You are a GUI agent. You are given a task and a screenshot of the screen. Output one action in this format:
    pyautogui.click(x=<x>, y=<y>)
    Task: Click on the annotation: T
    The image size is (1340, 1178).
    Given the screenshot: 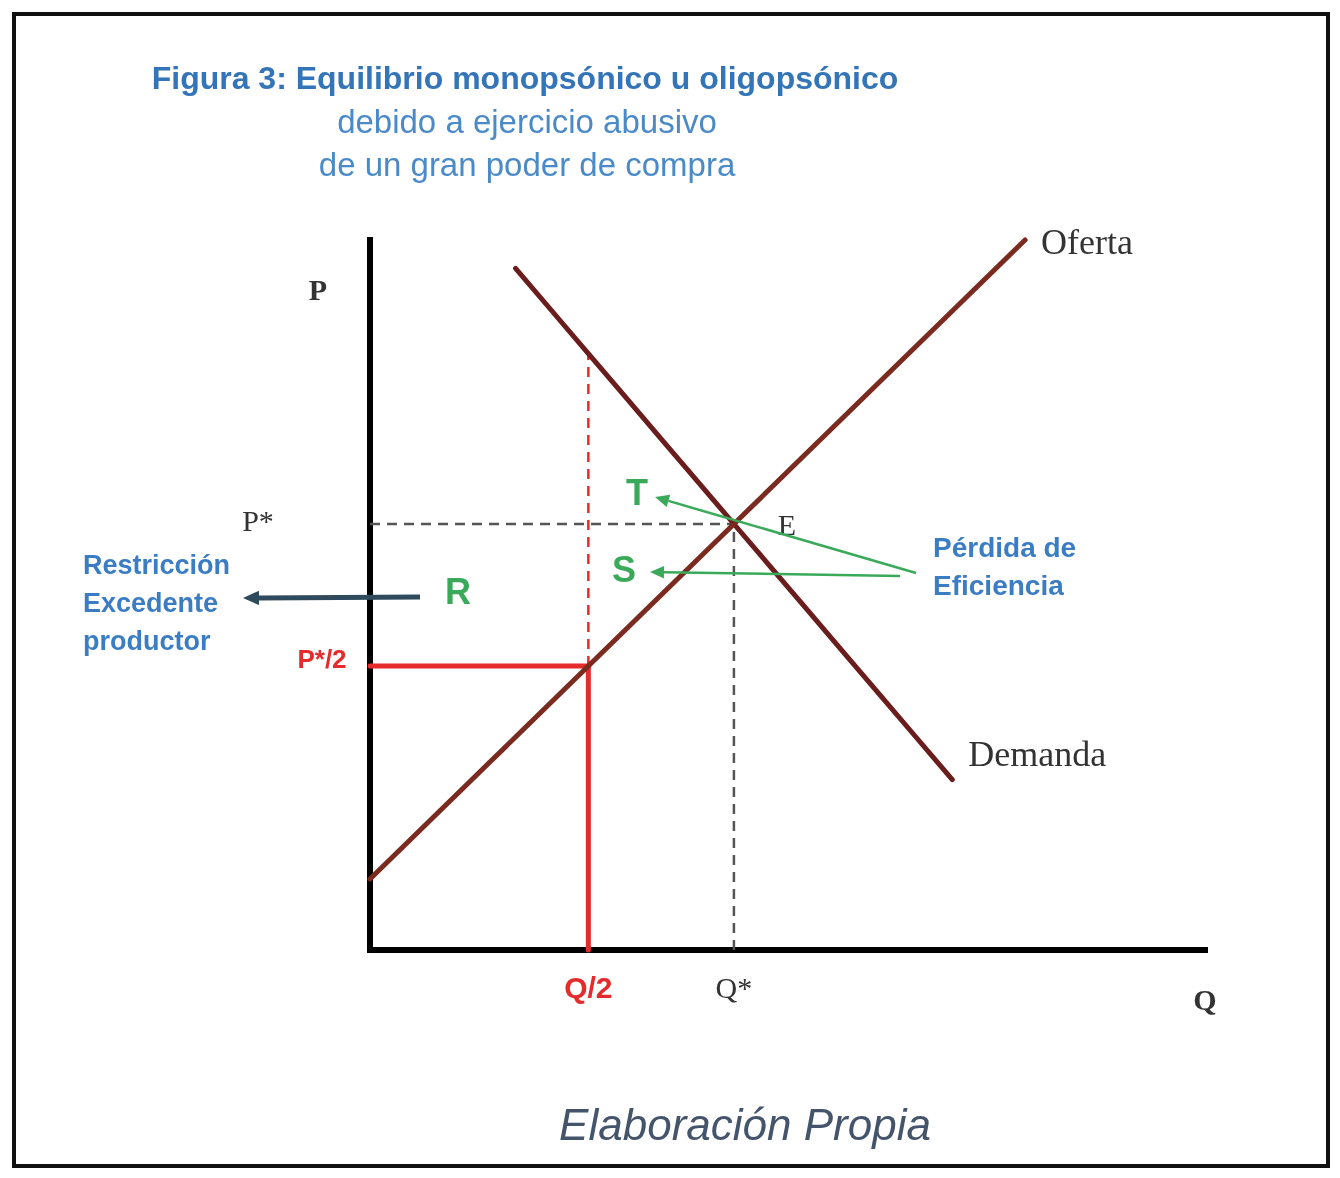 What is the action you would take?
    pyautogui.click(x=637, y=492)
    